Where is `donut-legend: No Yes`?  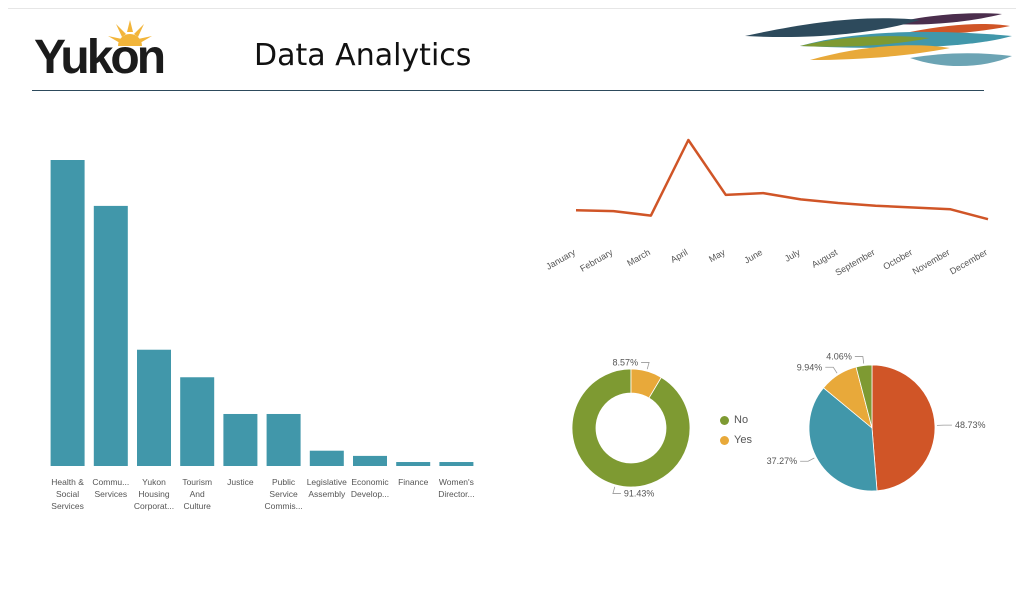
donut-legend: No Yes is located at coordinates (736, 430).